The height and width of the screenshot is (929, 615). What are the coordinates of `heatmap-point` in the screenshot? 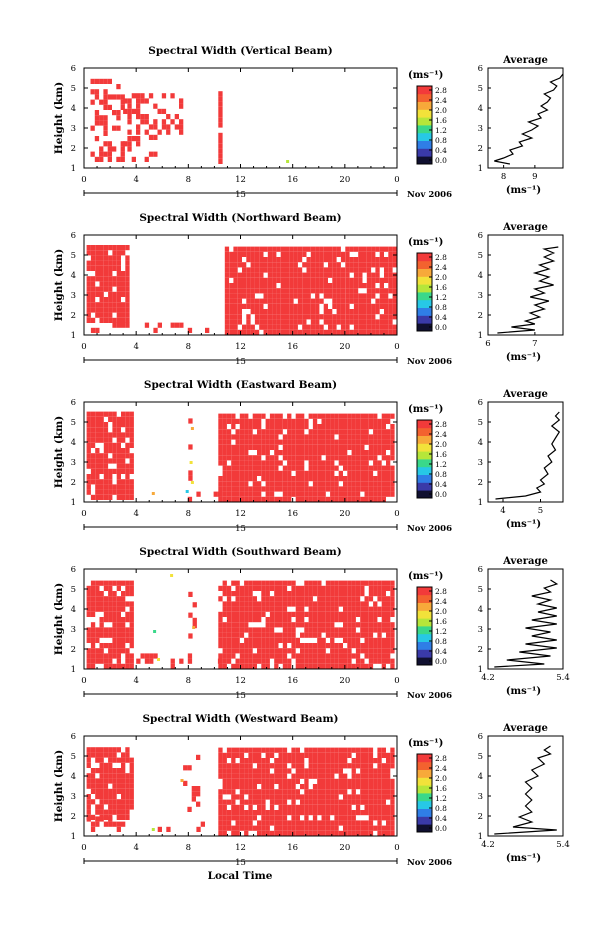 It's located at (153, 493).